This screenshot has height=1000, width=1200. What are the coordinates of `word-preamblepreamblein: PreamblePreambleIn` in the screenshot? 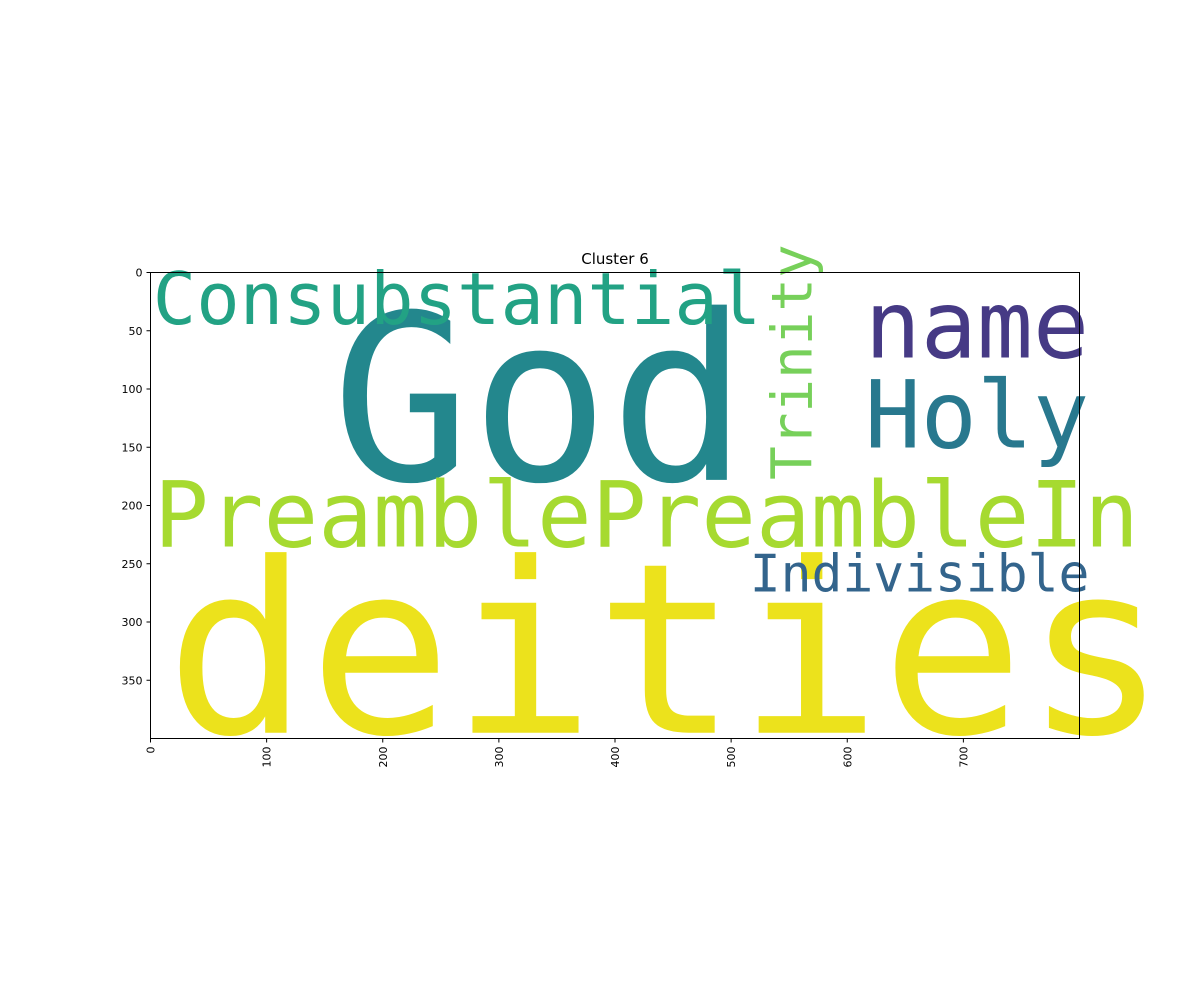 It's located at (646, 515).